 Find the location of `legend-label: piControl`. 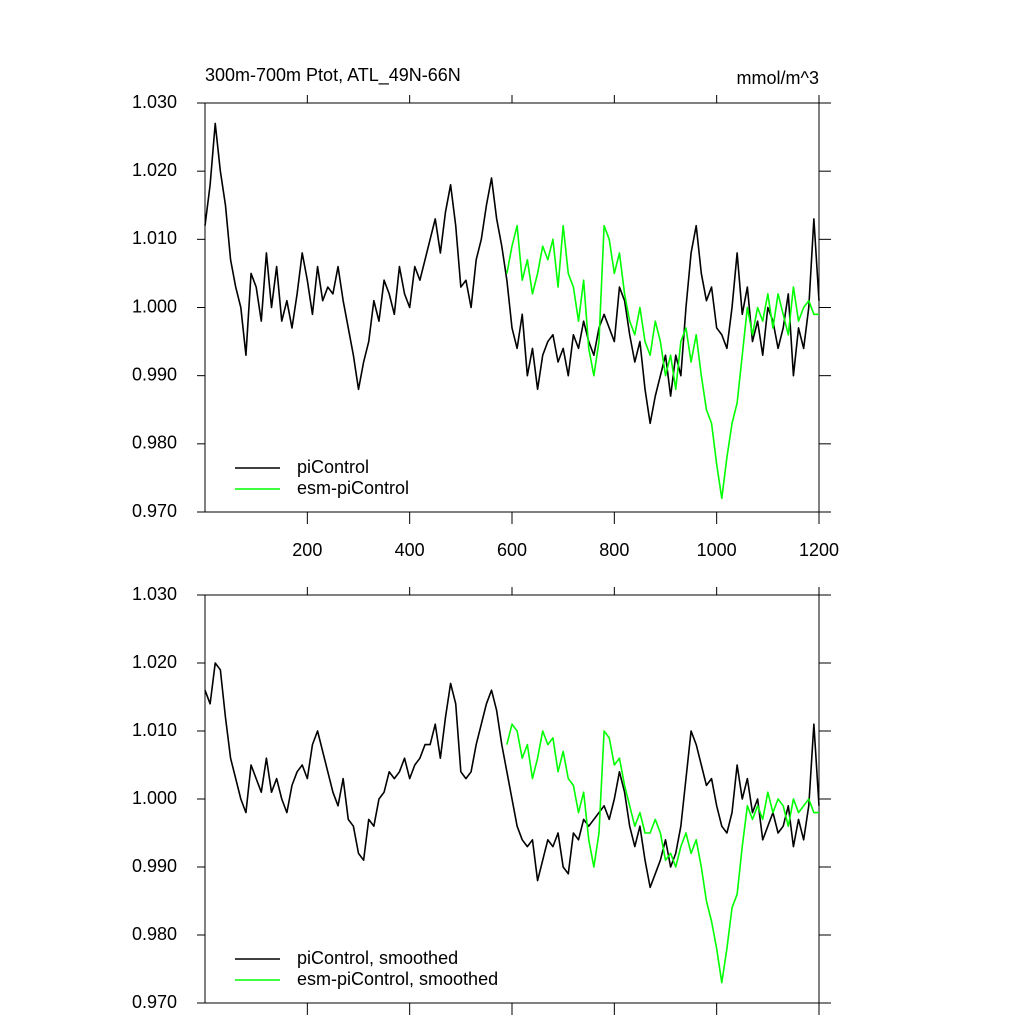

legend-label: piControl is located at coordinates (333, 467).